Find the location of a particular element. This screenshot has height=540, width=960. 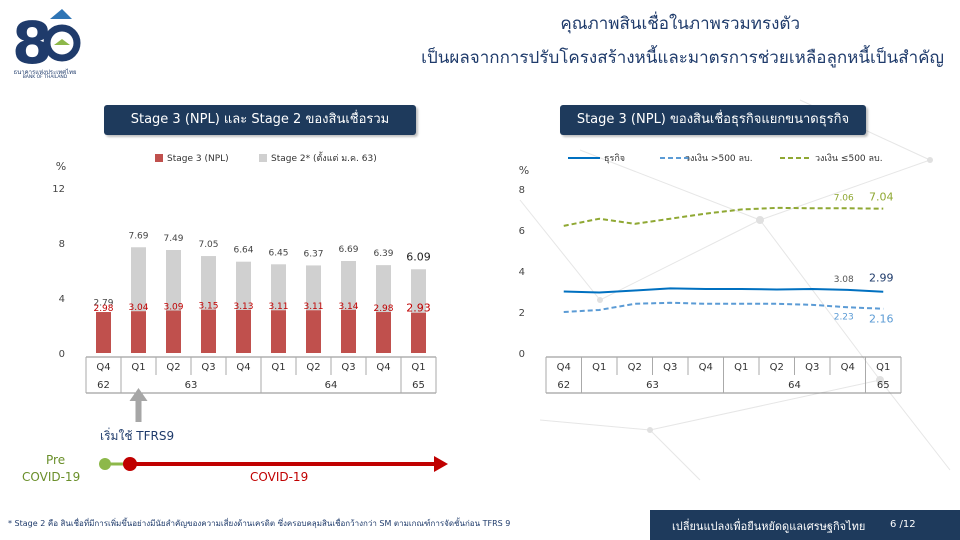

chart2-ytick: 0 is located at coordinates (522, 354).